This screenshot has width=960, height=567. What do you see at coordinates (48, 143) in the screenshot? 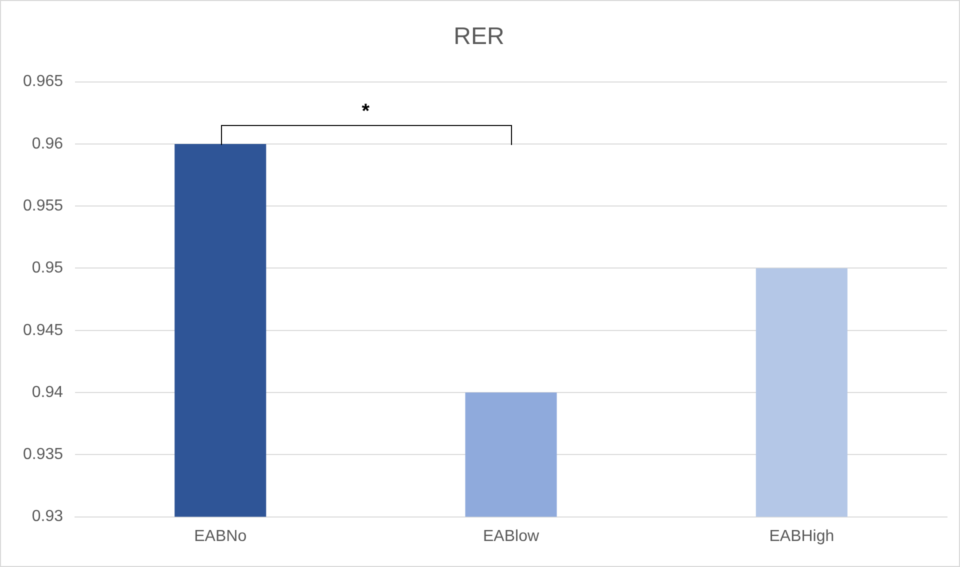
I see `y-tick-label: 0.96` at bounding box center [48, 143].